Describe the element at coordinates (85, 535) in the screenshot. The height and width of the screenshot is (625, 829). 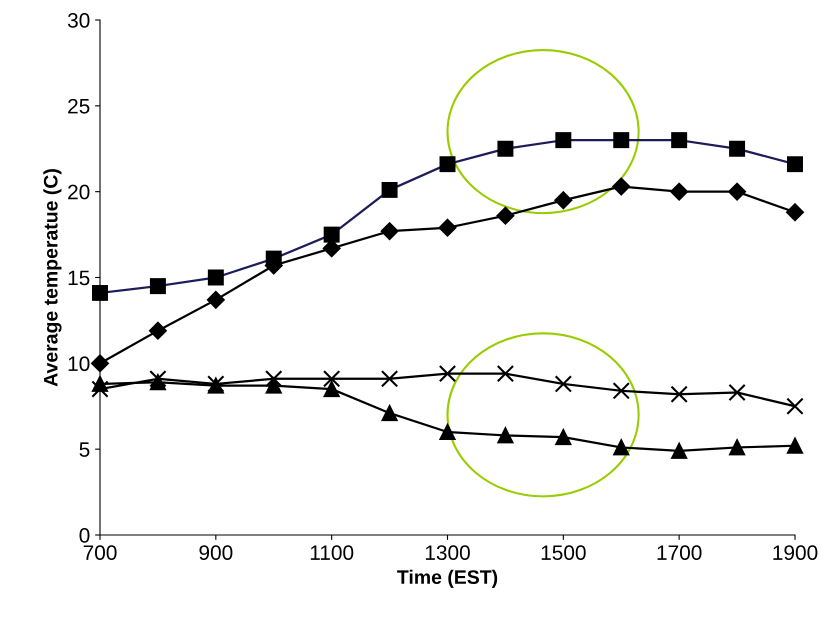
I see `y-tick-label: 0` at that location.